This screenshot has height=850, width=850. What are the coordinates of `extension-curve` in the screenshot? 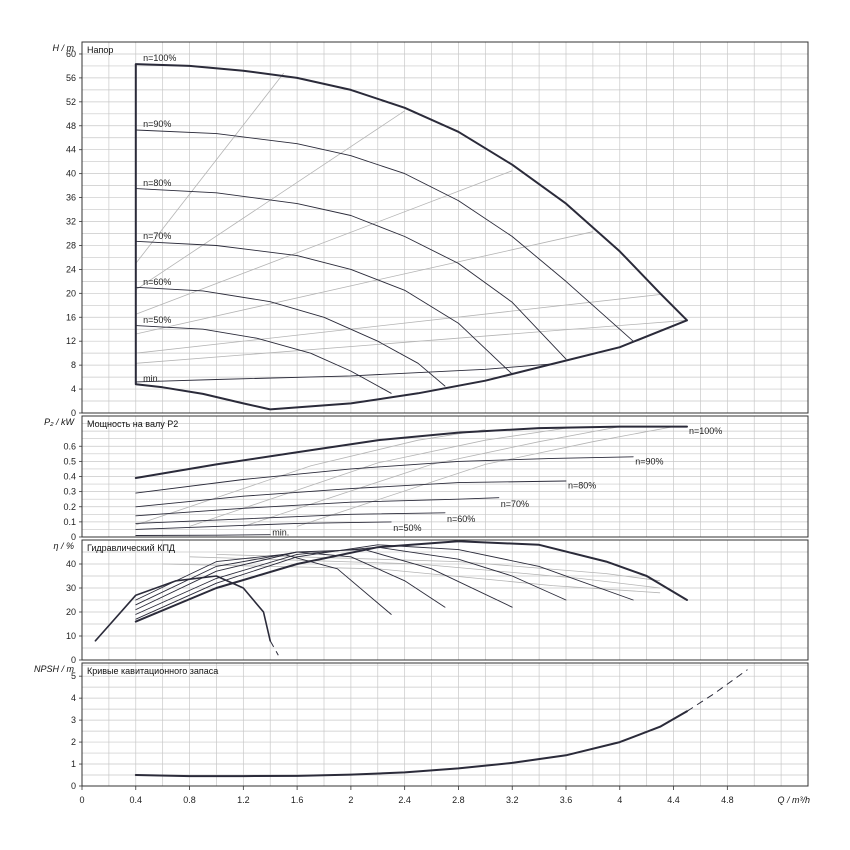 It's located at (274, 648).